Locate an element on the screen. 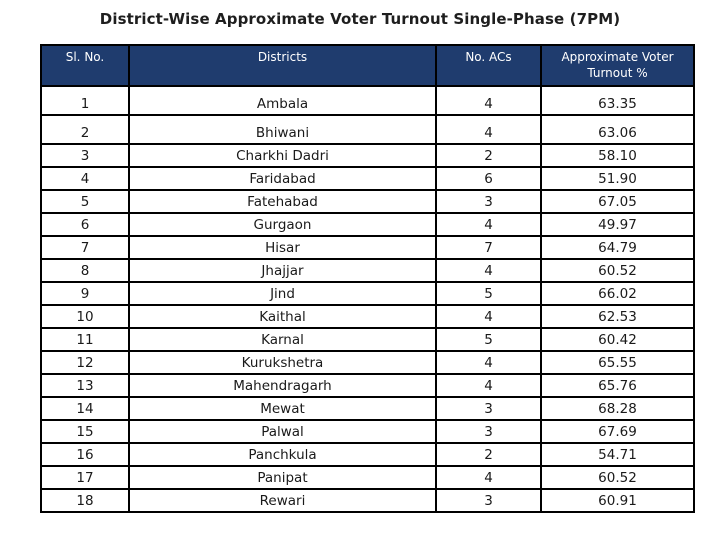  cell-sl-no: 4 is located at coordinates (85, 178).